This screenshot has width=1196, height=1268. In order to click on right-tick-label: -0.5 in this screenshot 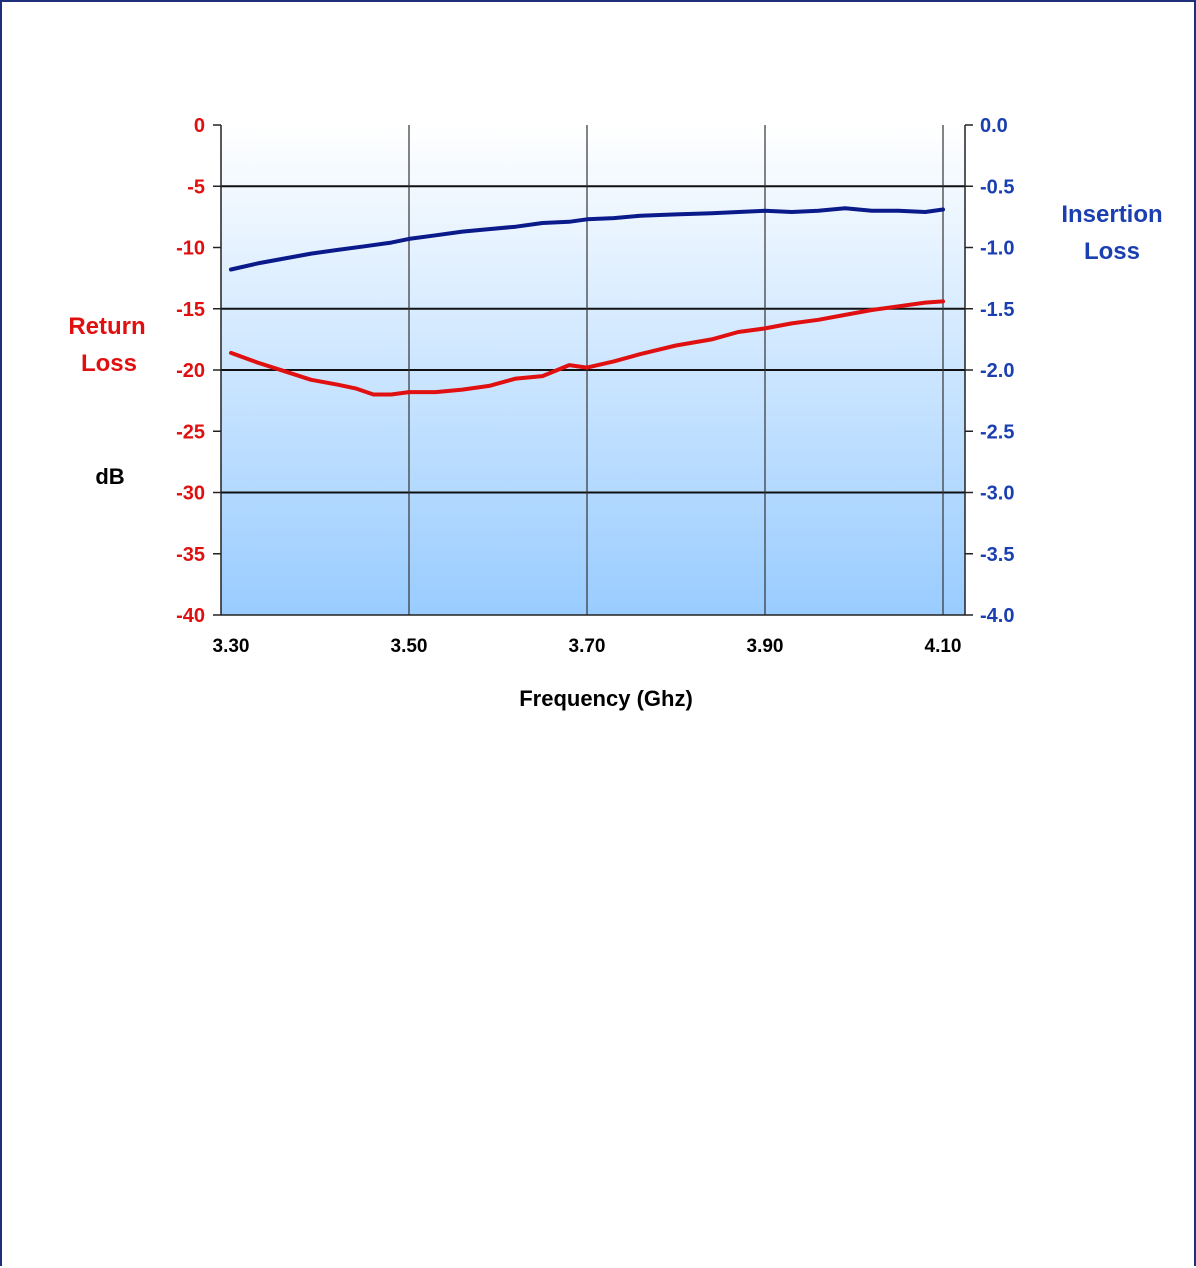, I will do `click(997, 187)`.